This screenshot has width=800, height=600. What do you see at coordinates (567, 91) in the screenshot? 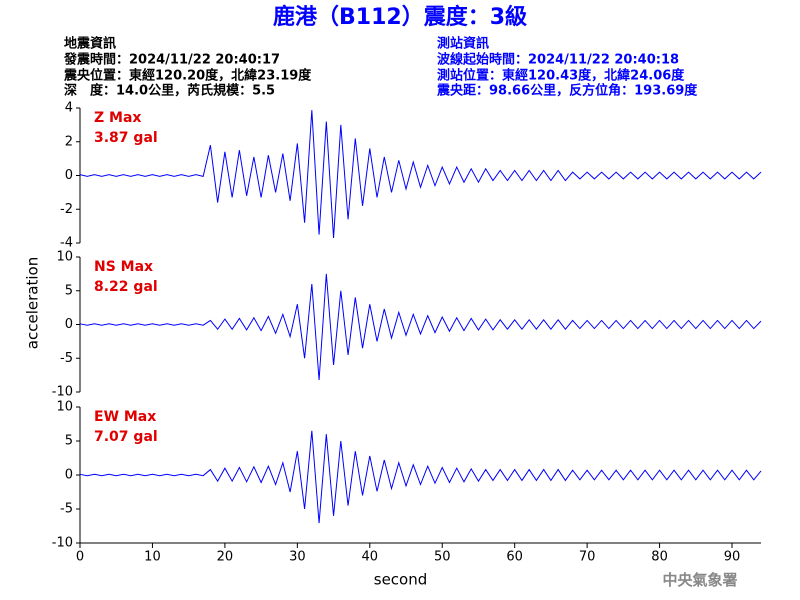
I see `station-info: 震央距：98.66公里，反方位角：193.69度` at bounding box center [567, 91].